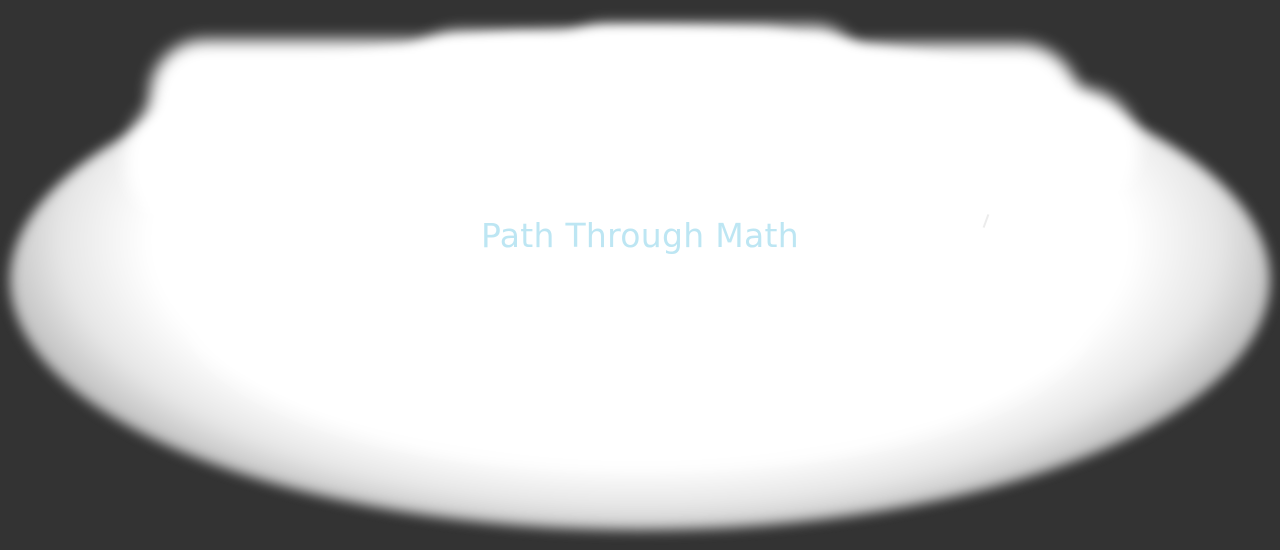  Describe the element at coordinates (639, 235) in the screenshot. I see `app-title: Path Through Math` at that location.